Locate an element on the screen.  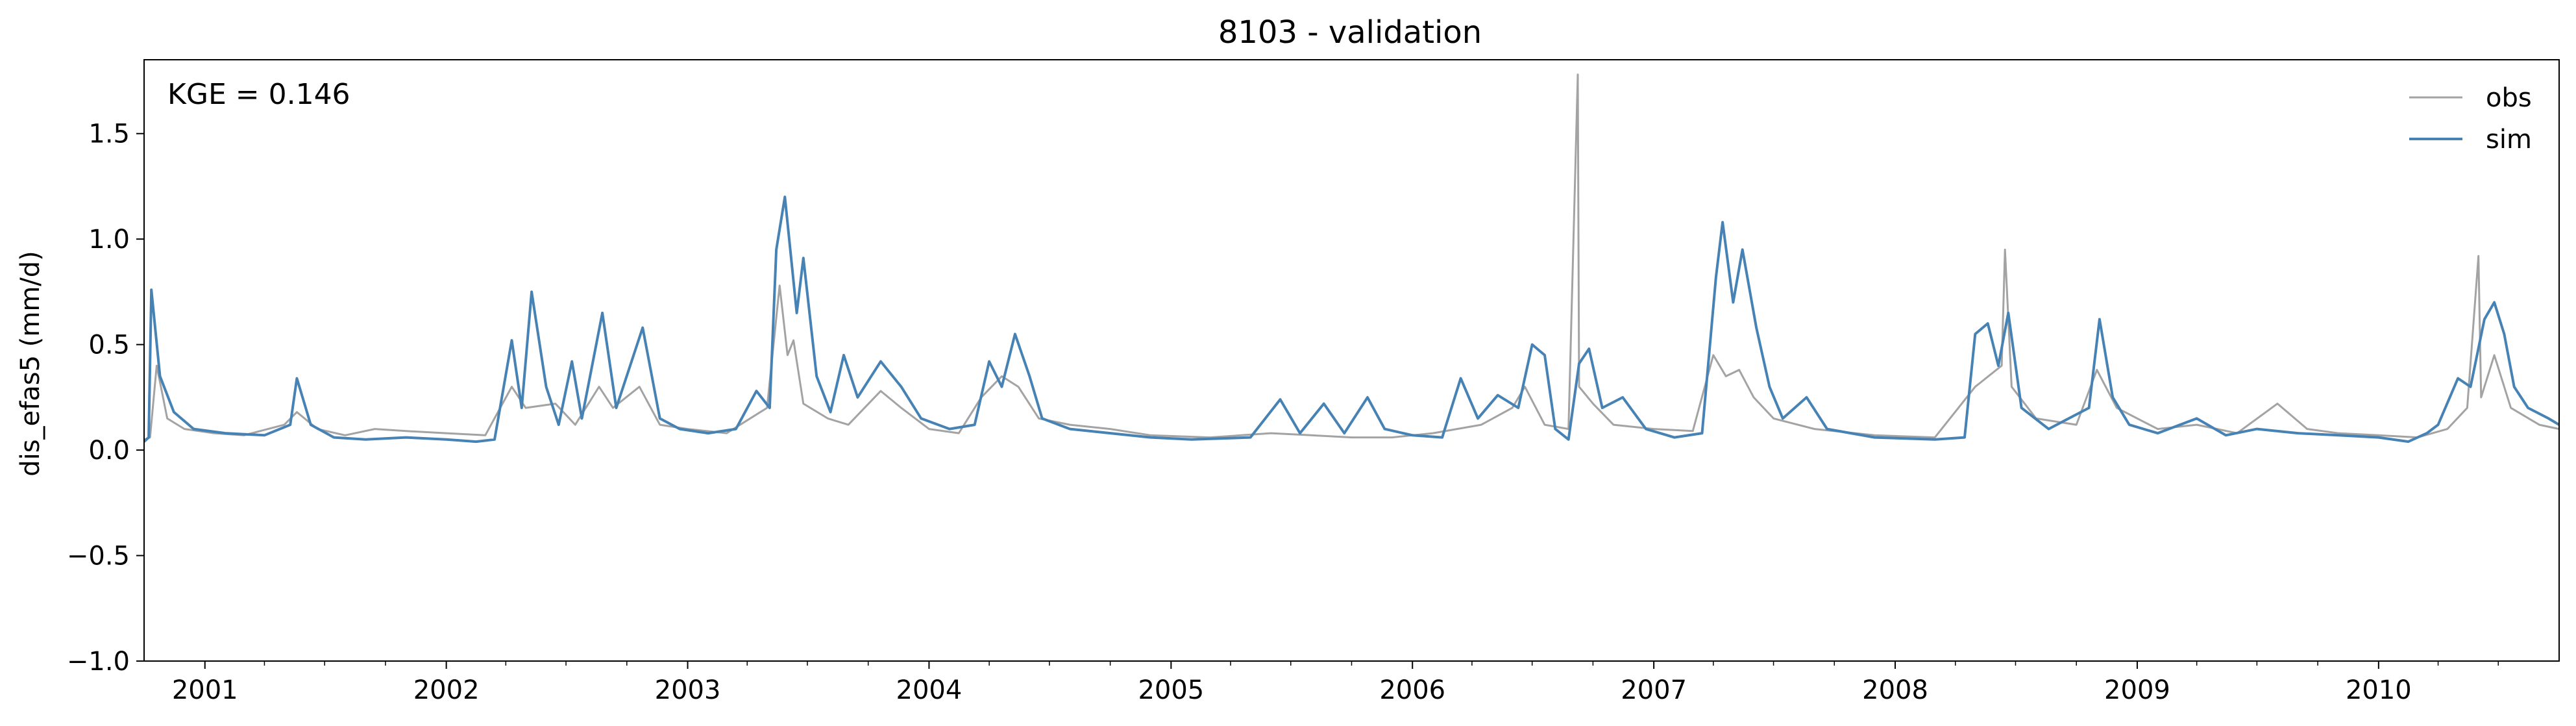
x-tick-label: 2008 is located at coordinates (1895, 690).